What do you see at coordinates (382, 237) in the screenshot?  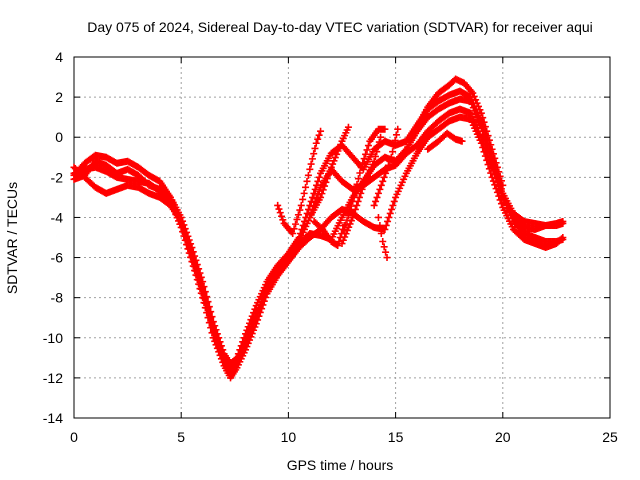 I see `series-drop-14.5h` at bounding box center [382, 237].